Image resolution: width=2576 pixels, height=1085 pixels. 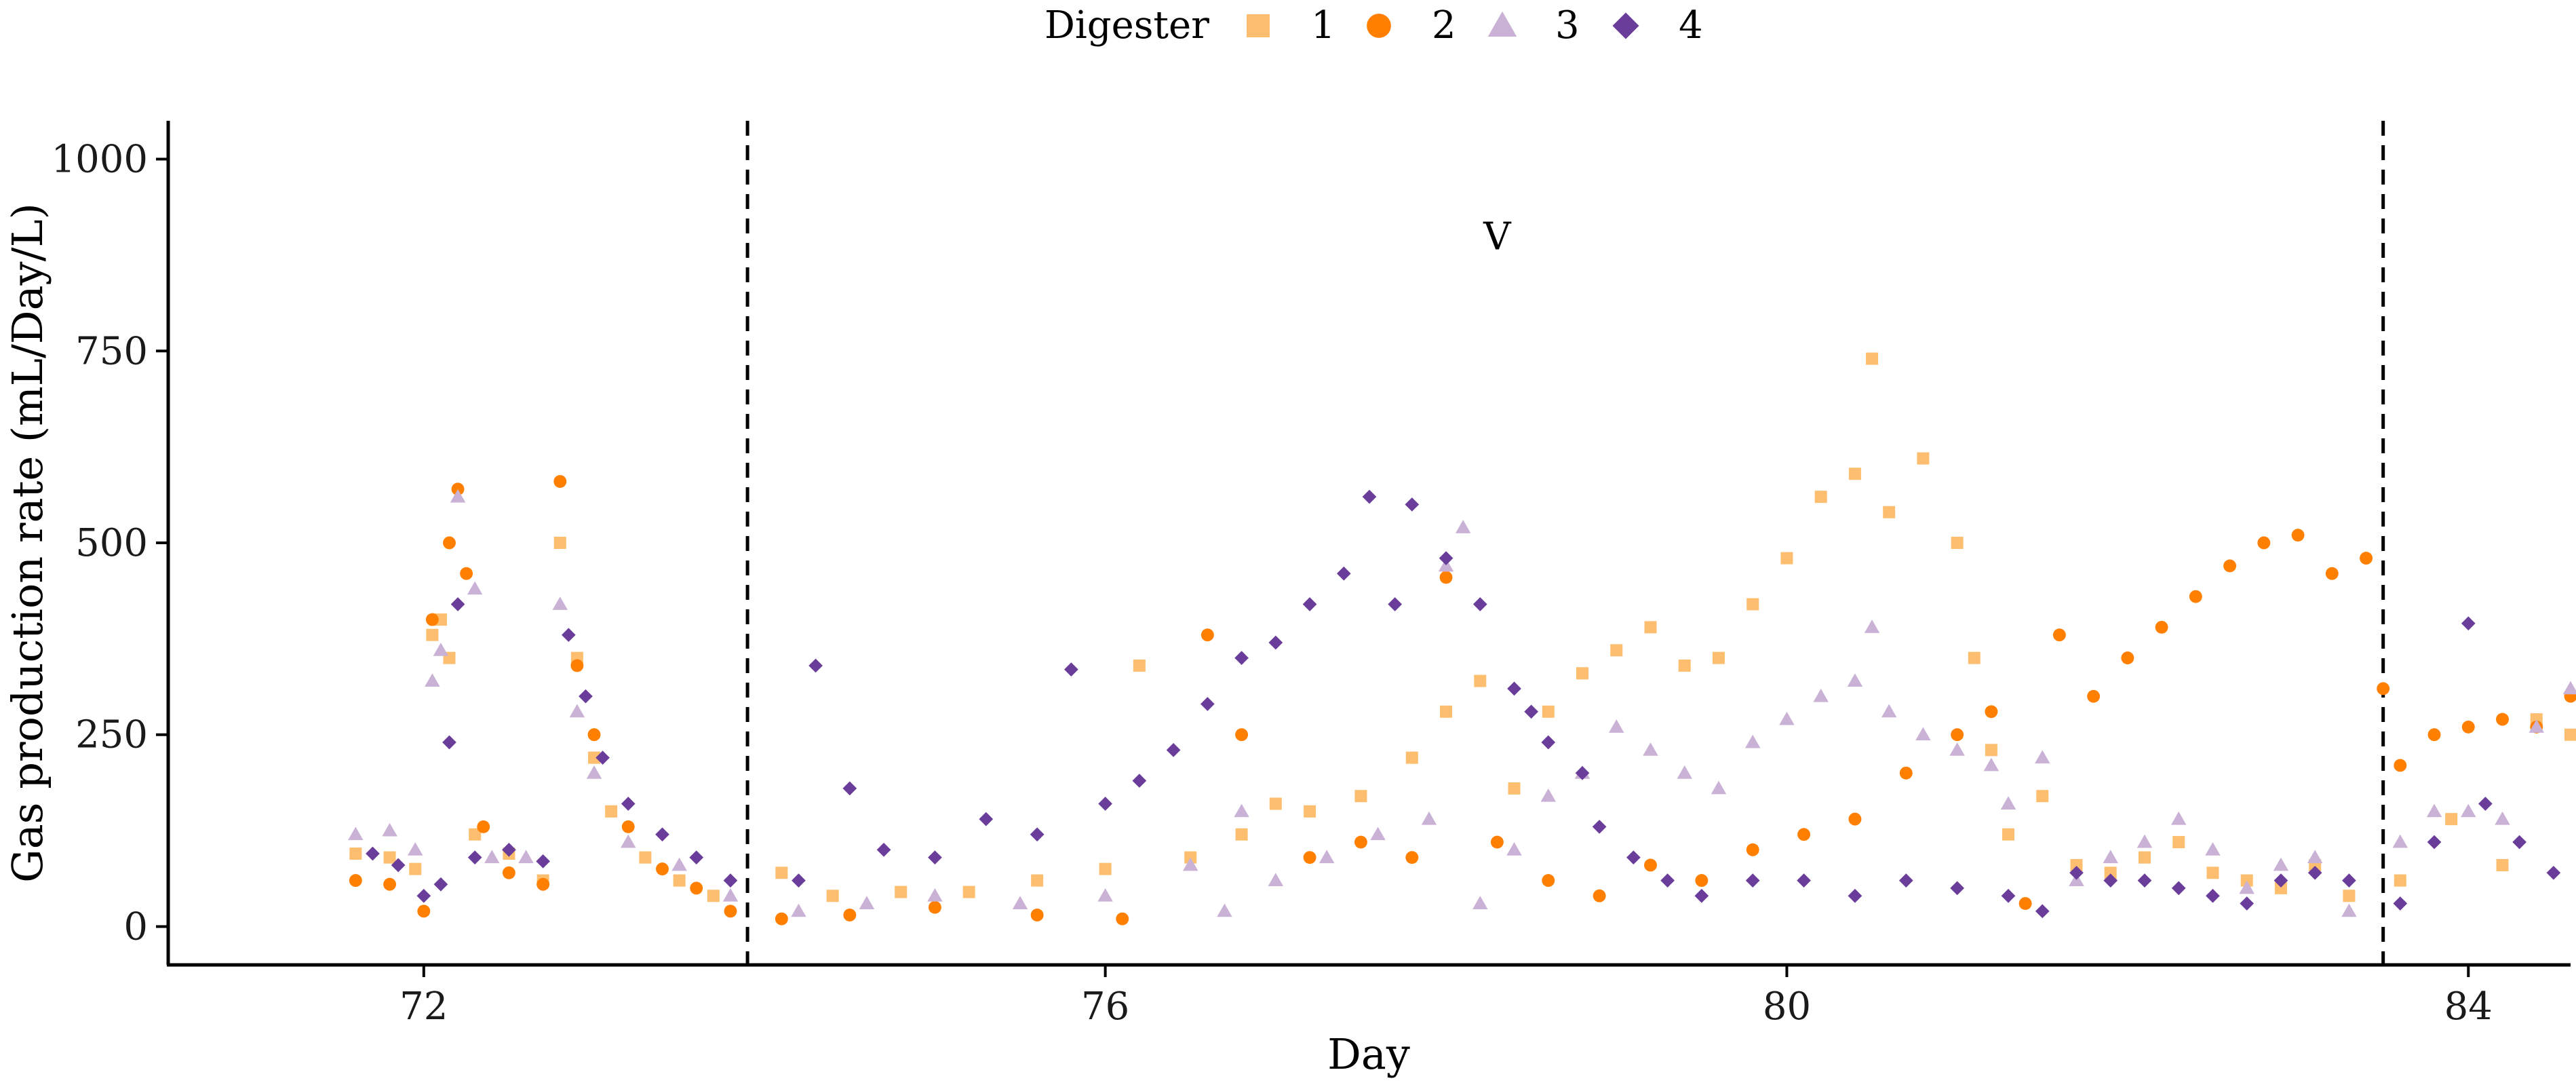 I want to click on legend: Digester 1 2 3 4, so click(x=1374, y=25).